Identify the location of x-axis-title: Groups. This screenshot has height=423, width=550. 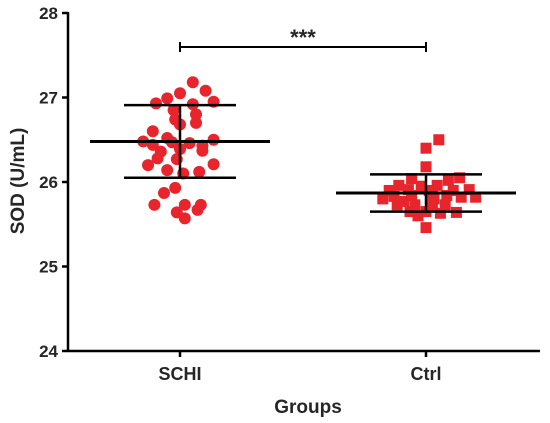
(308, 407).